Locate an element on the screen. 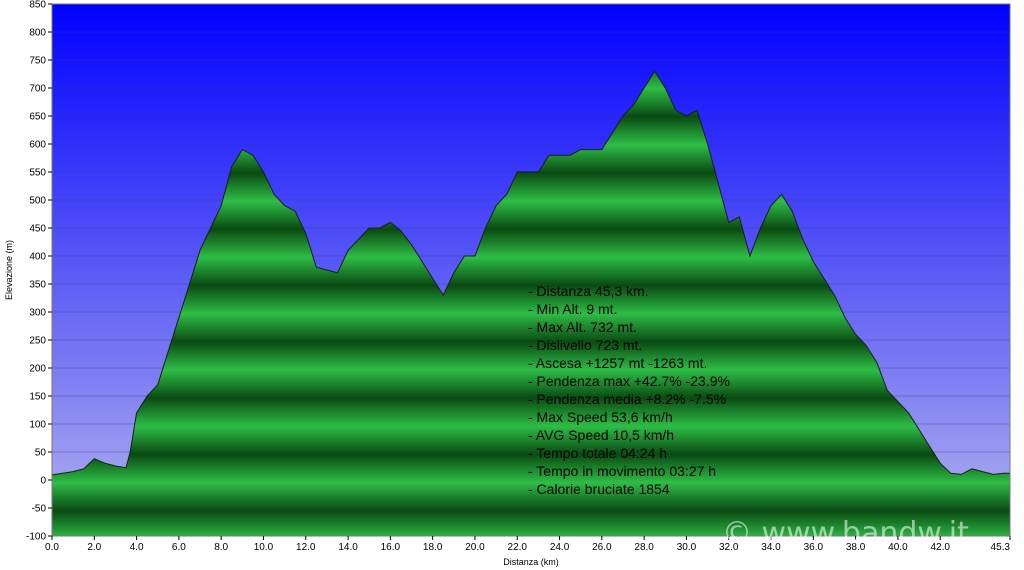  x-tick-label: 0.0 is located at coordinates (52, 547).